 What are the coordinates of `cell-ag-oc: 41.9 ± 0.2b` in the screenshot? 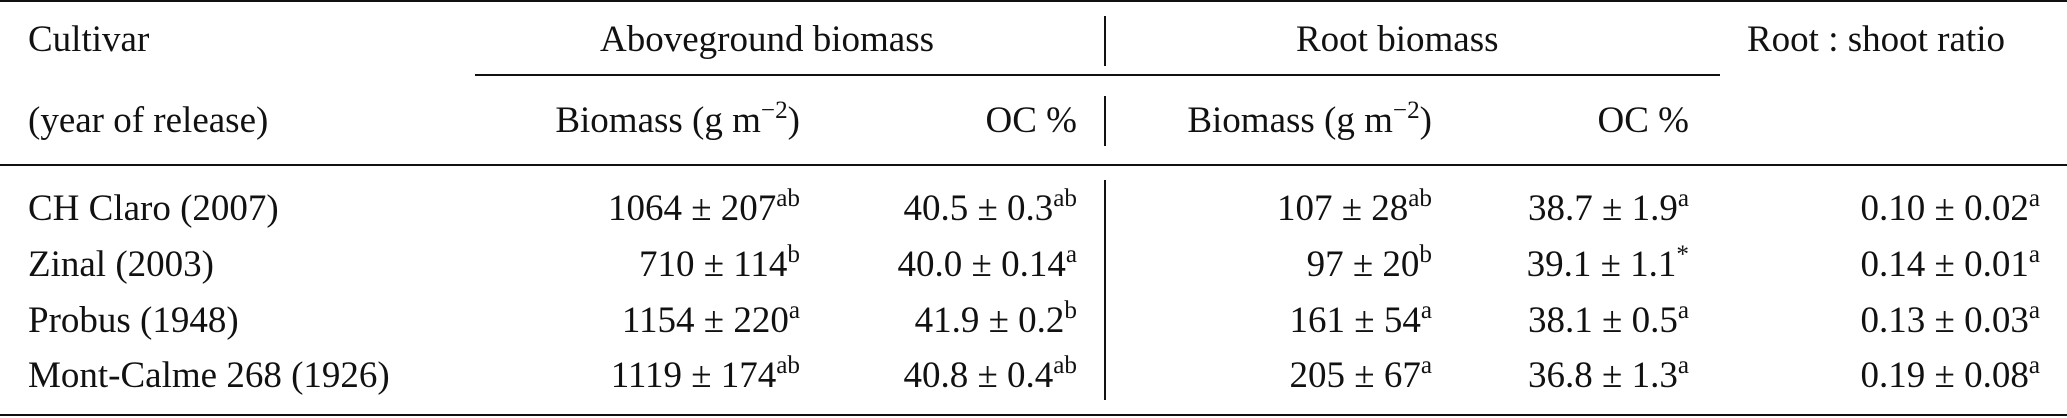 It's located at (995, 319).